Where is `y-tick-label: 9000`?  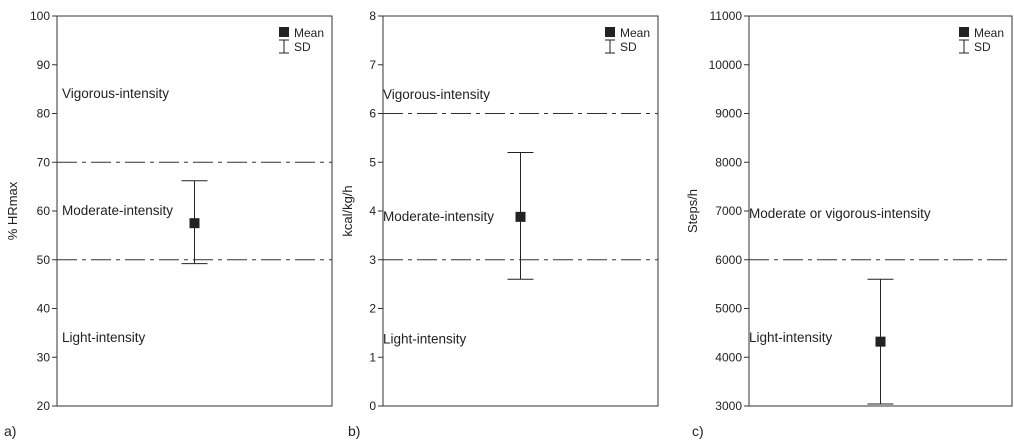
y-tick-label: 9000 is located at coordinates (728, 114).